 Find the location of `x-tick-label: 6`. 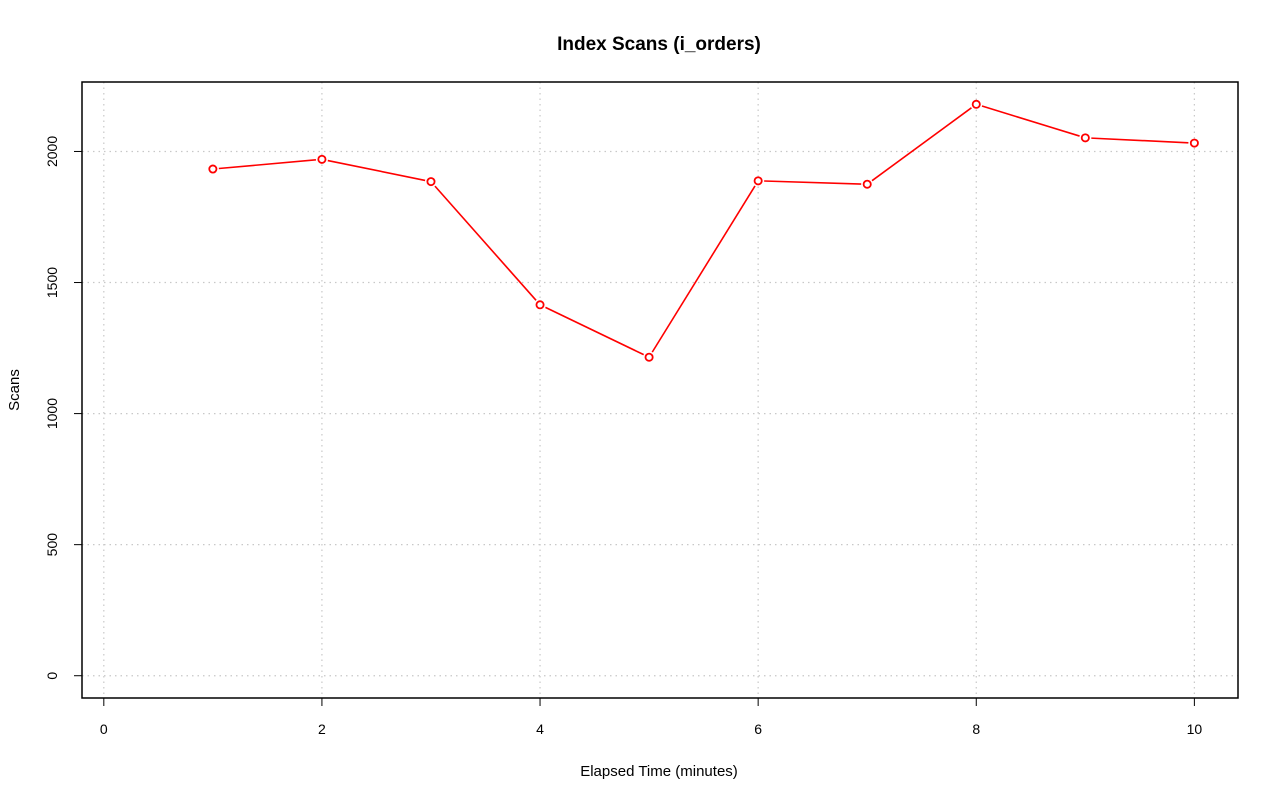

x-tick-label: 6 is located at coordinates (758, 729).